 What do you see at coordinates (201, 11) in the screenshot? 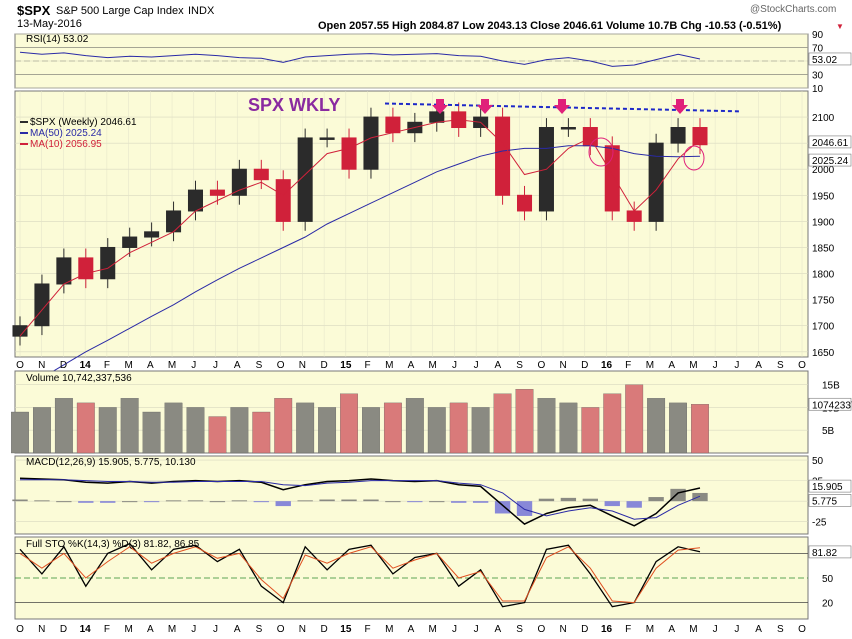
I see `ticker-exchange: INDX` at bounding box center [201, 11].